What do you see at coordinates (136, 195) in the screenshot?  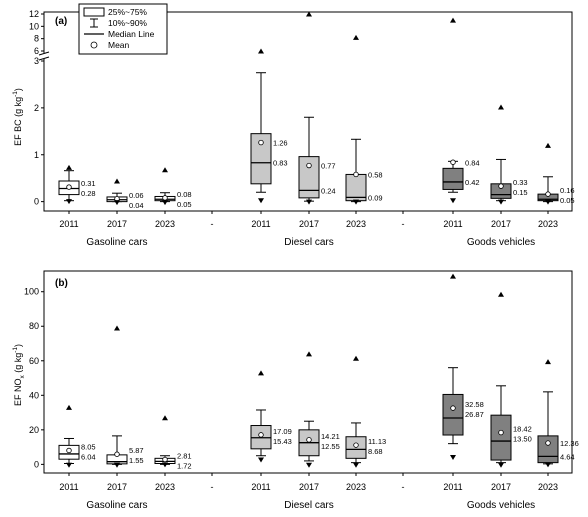 I see `mean-value-label: 0.06` at bounding box center [136, 195].